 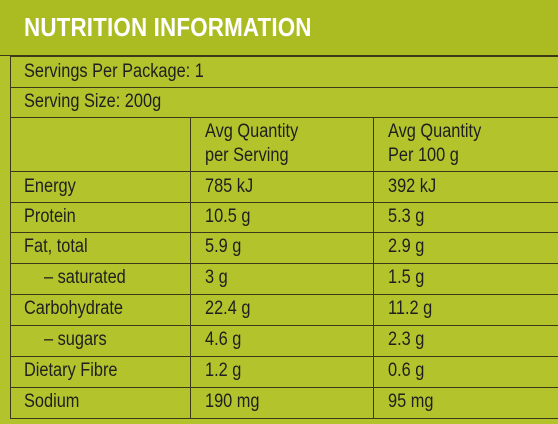 I want to click on nutrient-name: Fat, total, so click(x=56, y=246).